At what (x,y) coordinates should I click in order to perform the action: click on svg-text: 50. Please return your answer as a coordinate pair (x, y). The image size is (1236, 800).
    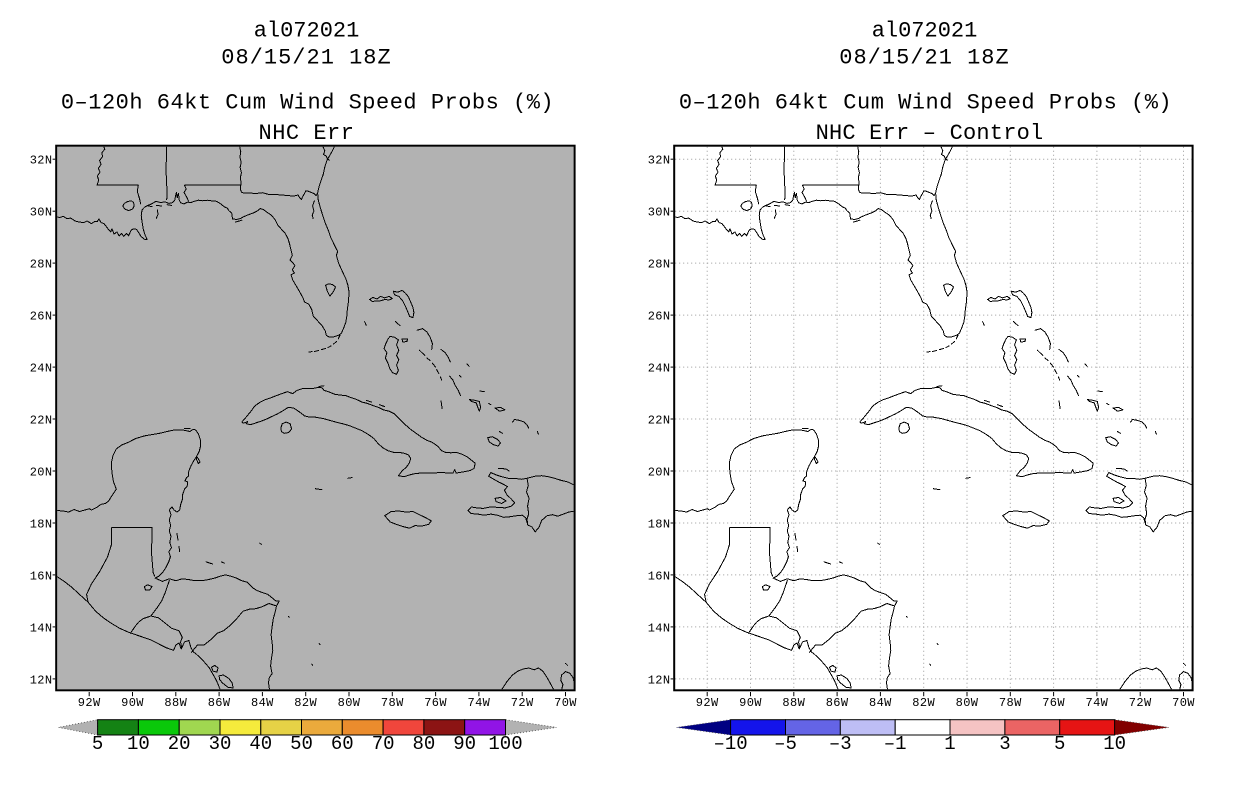
    Looking at the image, I should click on (301, 744).